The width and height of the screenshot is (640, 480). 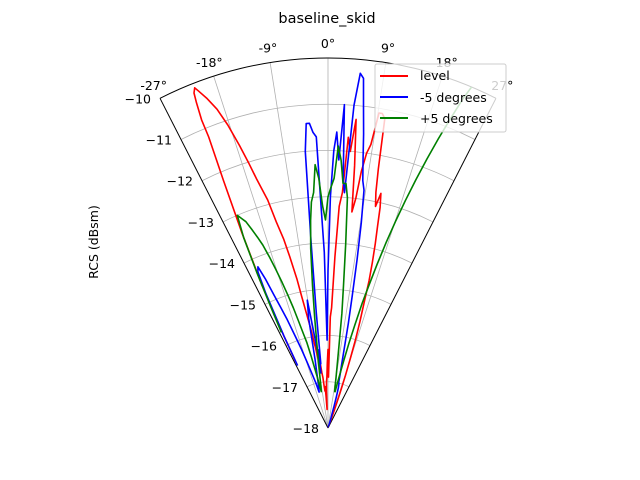 What do you see at coordinates (453, 97) in the screenshot?
I see `legend-label-minus5: -5 degrees` at bounding box center [453, 97].